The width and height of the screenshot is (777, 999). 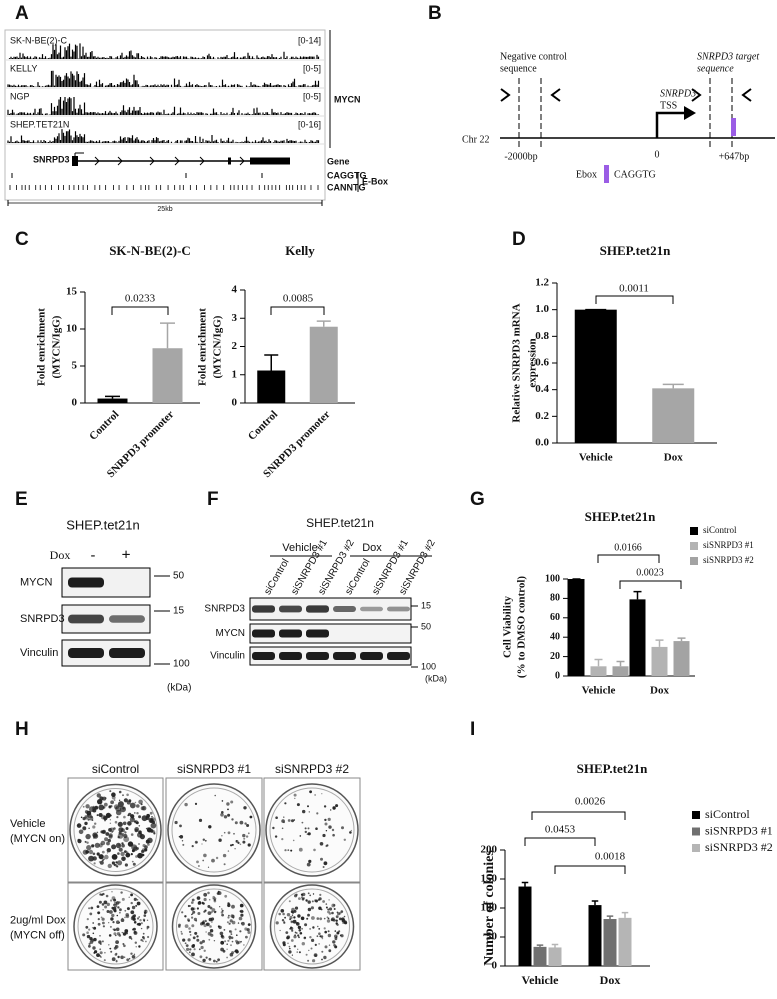 What do you see at coordinates (22, 13) in the screenshot?
I see `panel-label: A` at bounding box center [22, 13].